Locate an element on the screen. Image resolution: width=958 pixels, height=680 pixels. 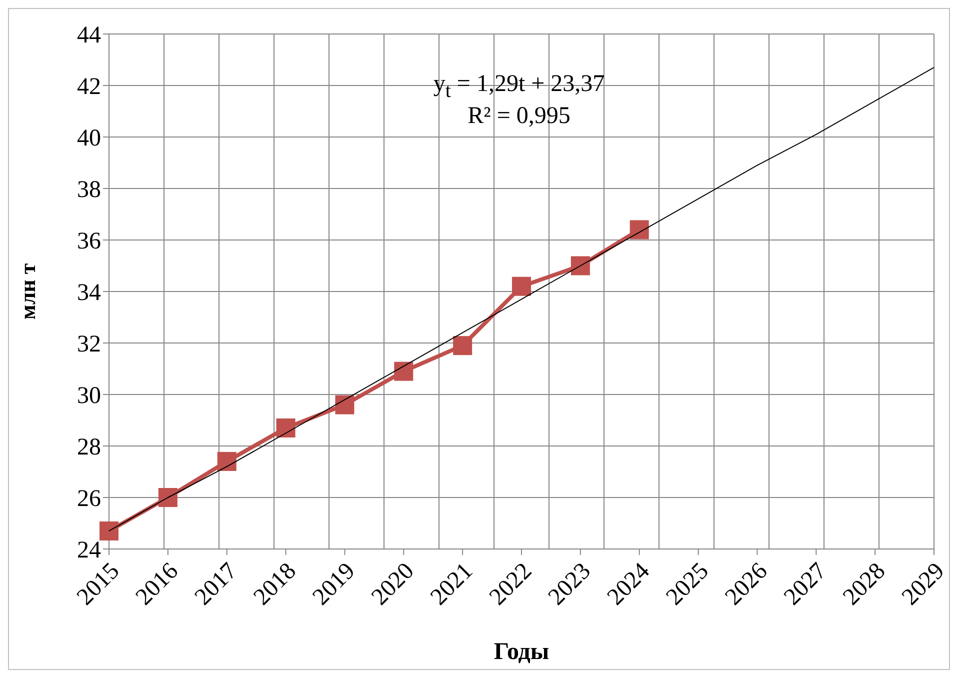
annotation: R² = 0,995 is located at coordinates (519, 116).